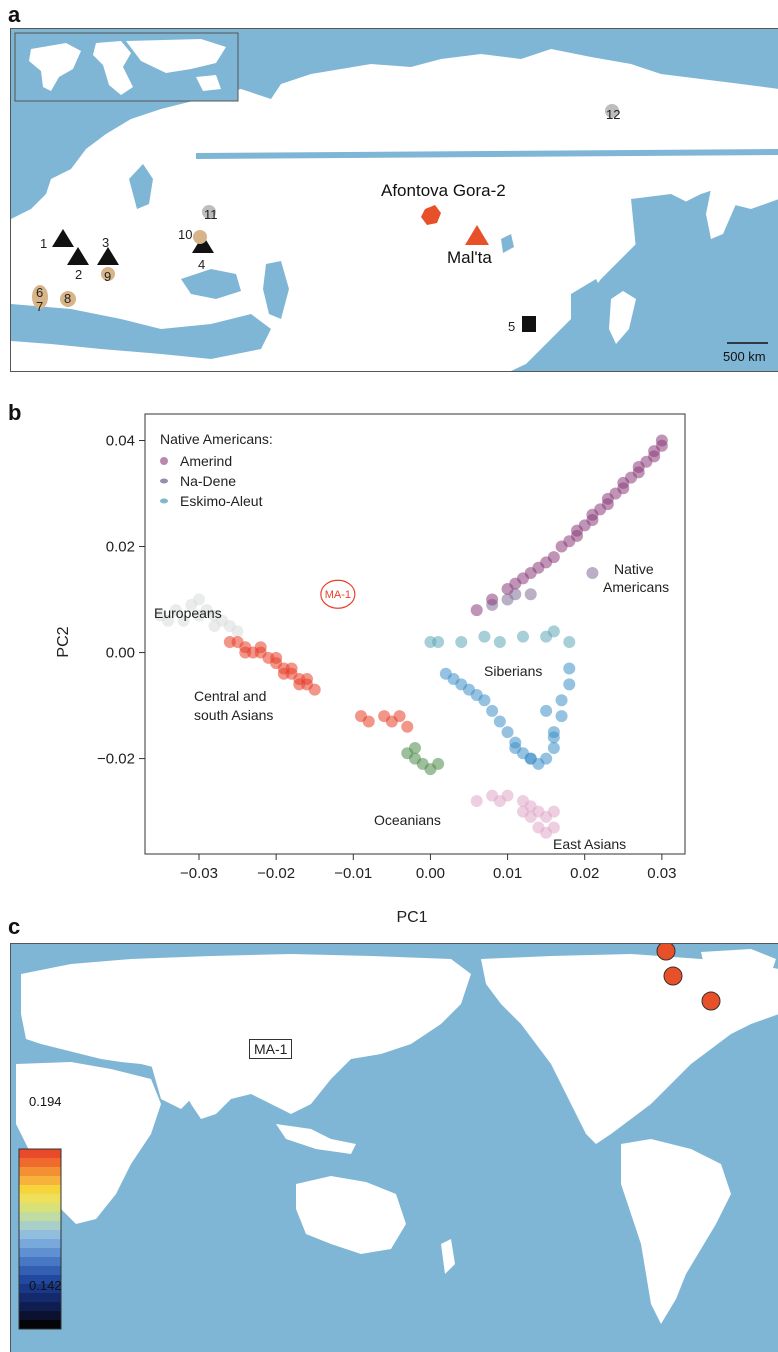 This screenshot has width=778, height=1352. What do you see at coordinates (120, 653) in the screenshot?
I see `y-tick-label-2: 0.00` at bounding box center [120, 653].